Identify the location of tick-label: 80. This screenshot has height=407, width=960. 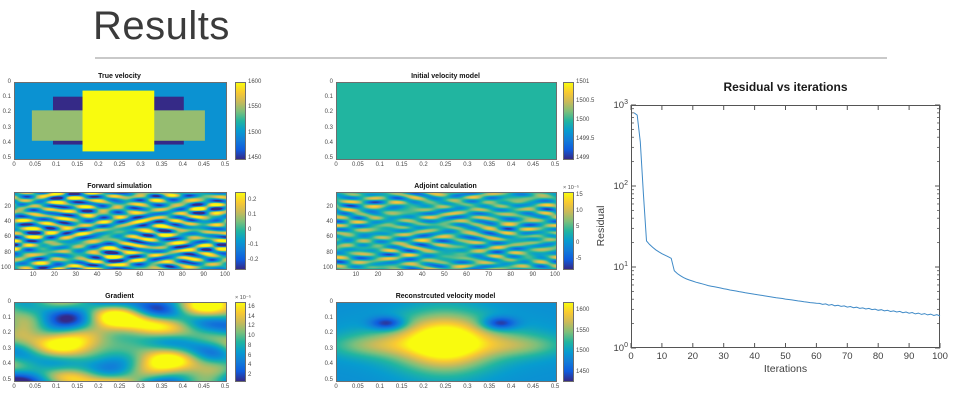
(7, 252).